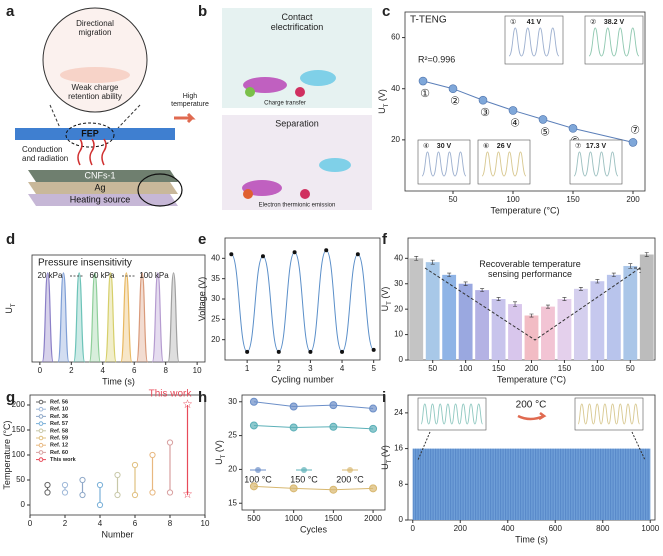 The width and height of the screenshot is (663, 556). I want to click on chart-title-line: sensing performance, so click(530, 274).